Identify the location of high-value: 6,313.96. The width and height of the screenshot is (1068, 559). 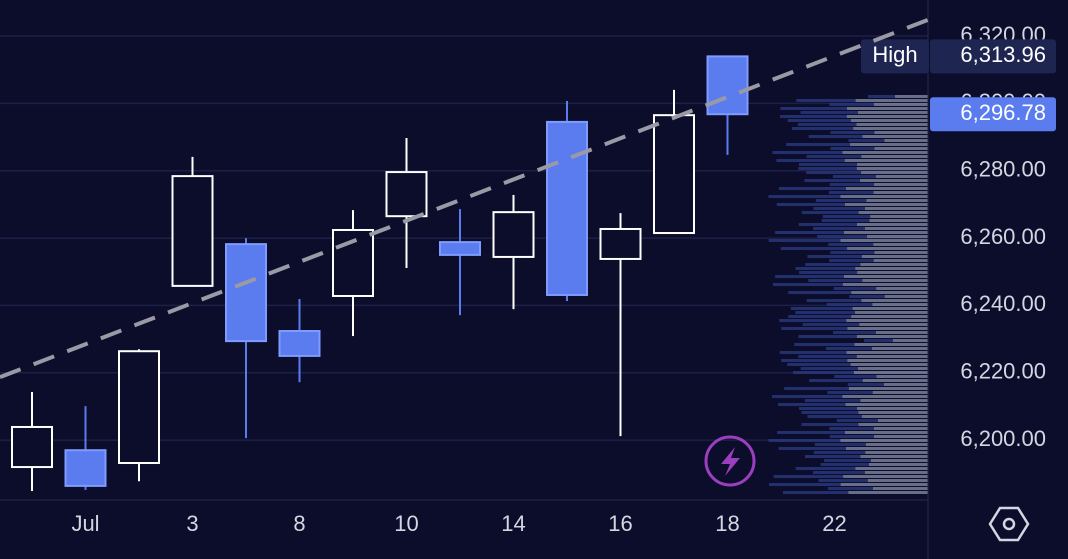
(1003, 54).